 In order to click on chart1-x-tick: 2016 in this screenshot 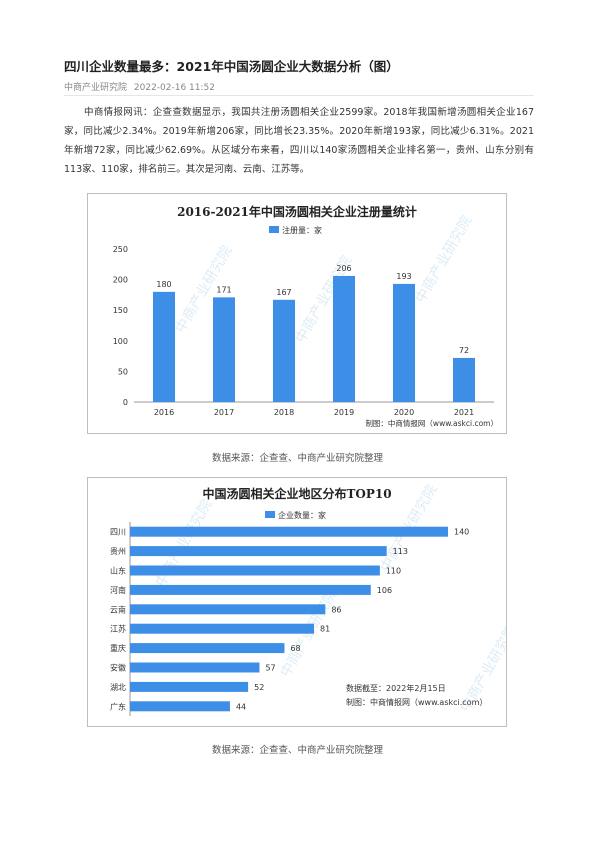, I will do `click(164, 412)`.